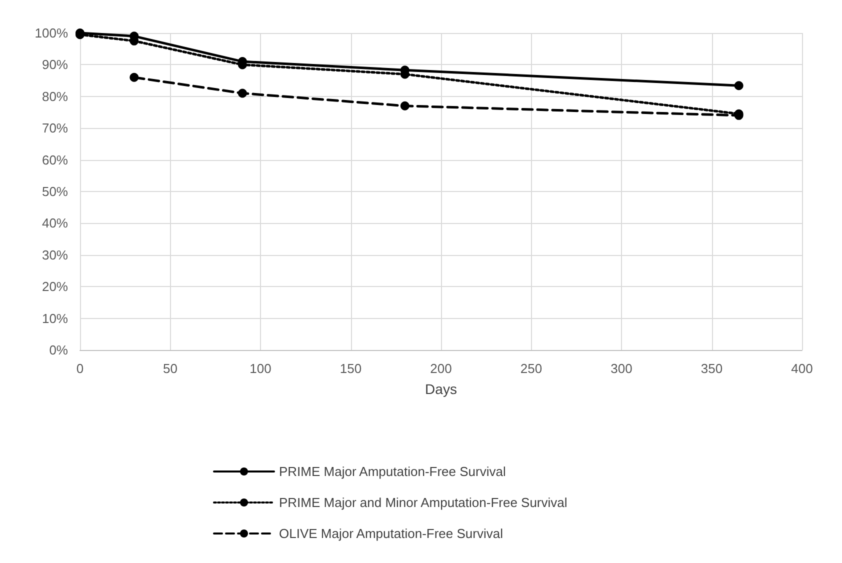 This screenshot has width=842, height=563. I want to click on x-tick-label: 300, so click(621, 368).